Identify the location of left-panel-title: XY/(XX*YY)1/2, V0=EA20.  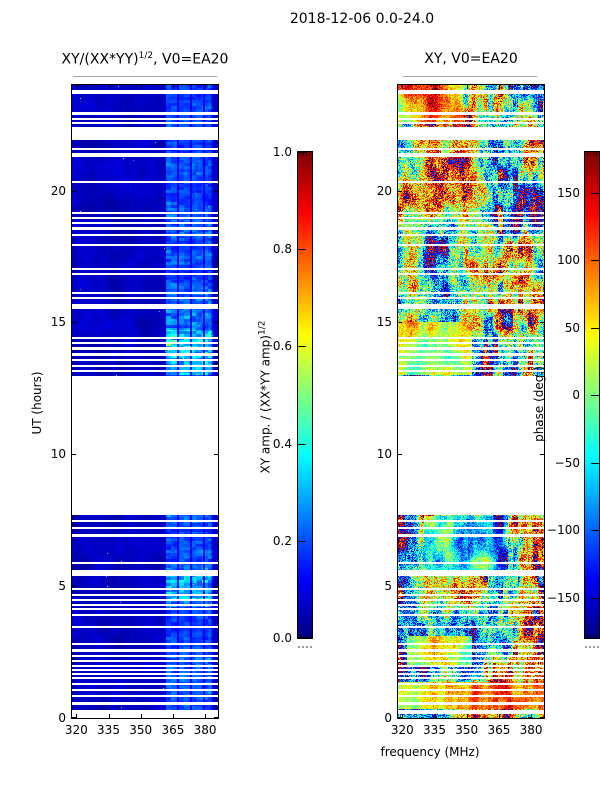
(145, 59).